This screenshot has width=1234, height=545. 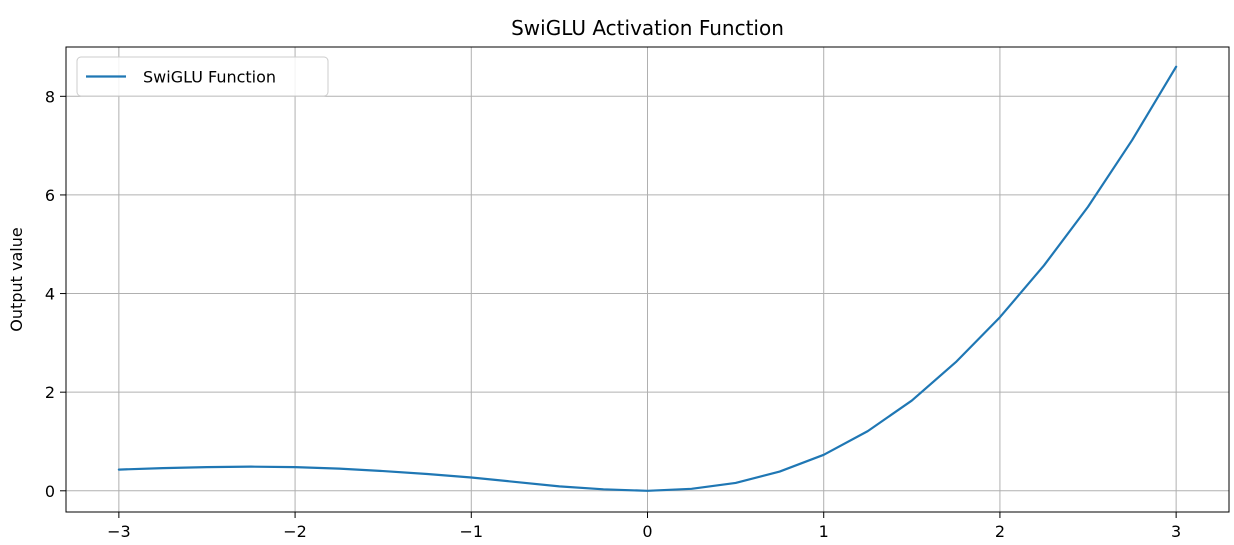 I want to click on y-tick-label: 8, so click(x=50, y=96).